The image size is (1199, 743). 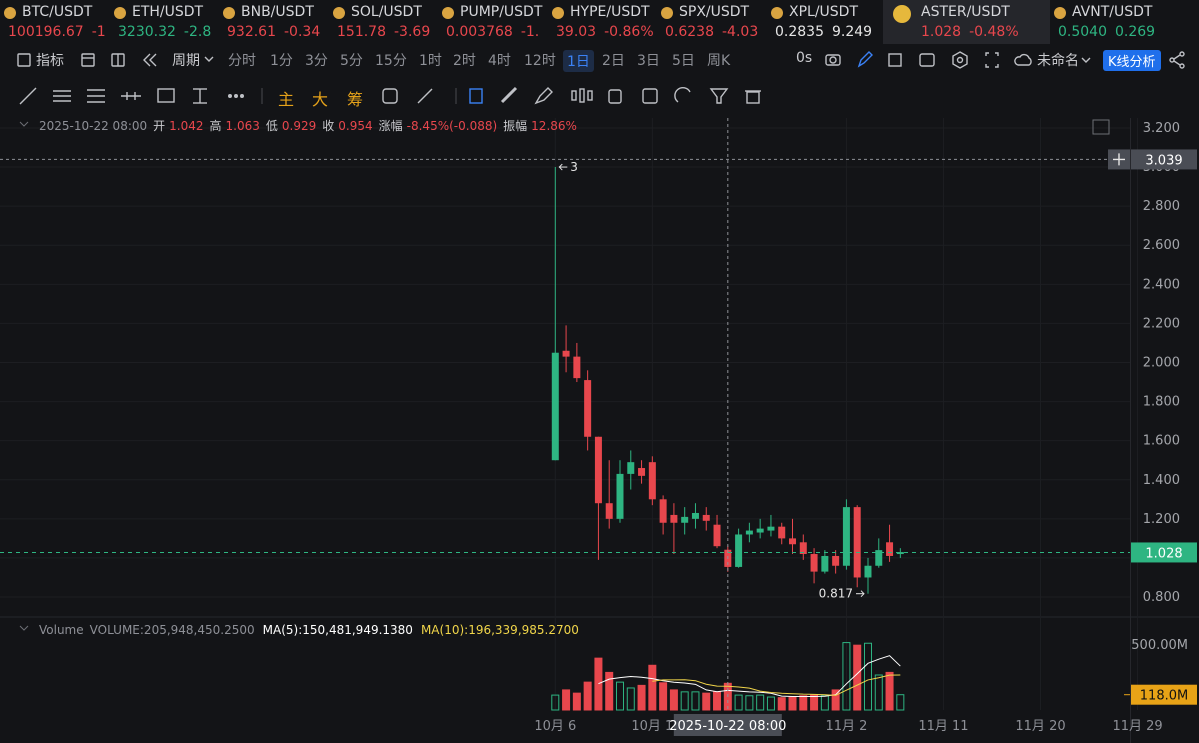 What do you see at coordinates (93, 126) in the screenshot?
I see `info-date: 2025-10-22 08:00` at bounding box center [93, 126].